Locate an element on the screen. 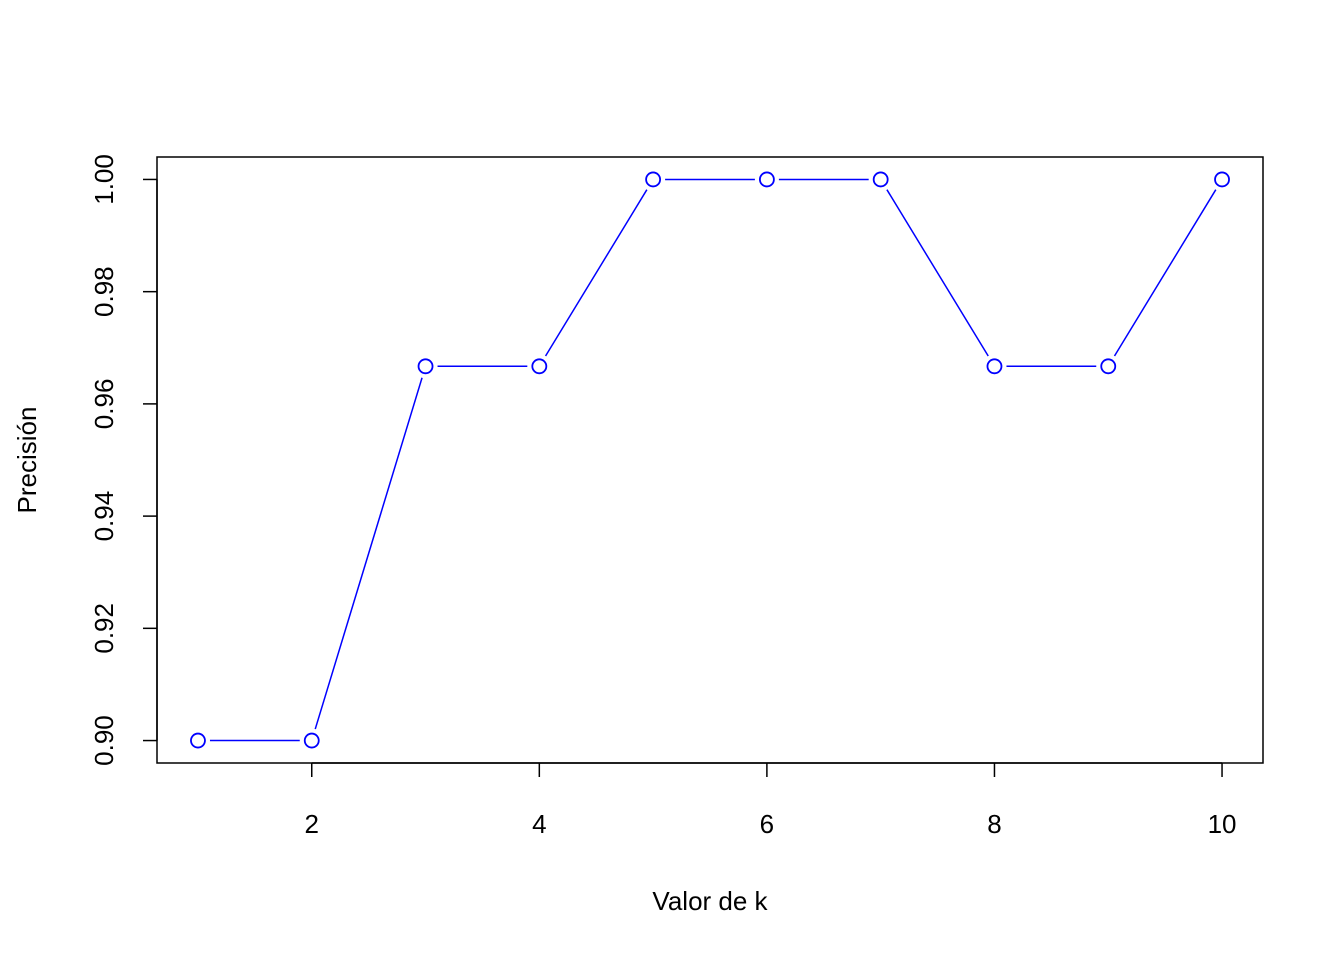 This screenshot has height=965, width=1344. x-axis: 2 4 6 8 10 is located at coordinates (771, 800).